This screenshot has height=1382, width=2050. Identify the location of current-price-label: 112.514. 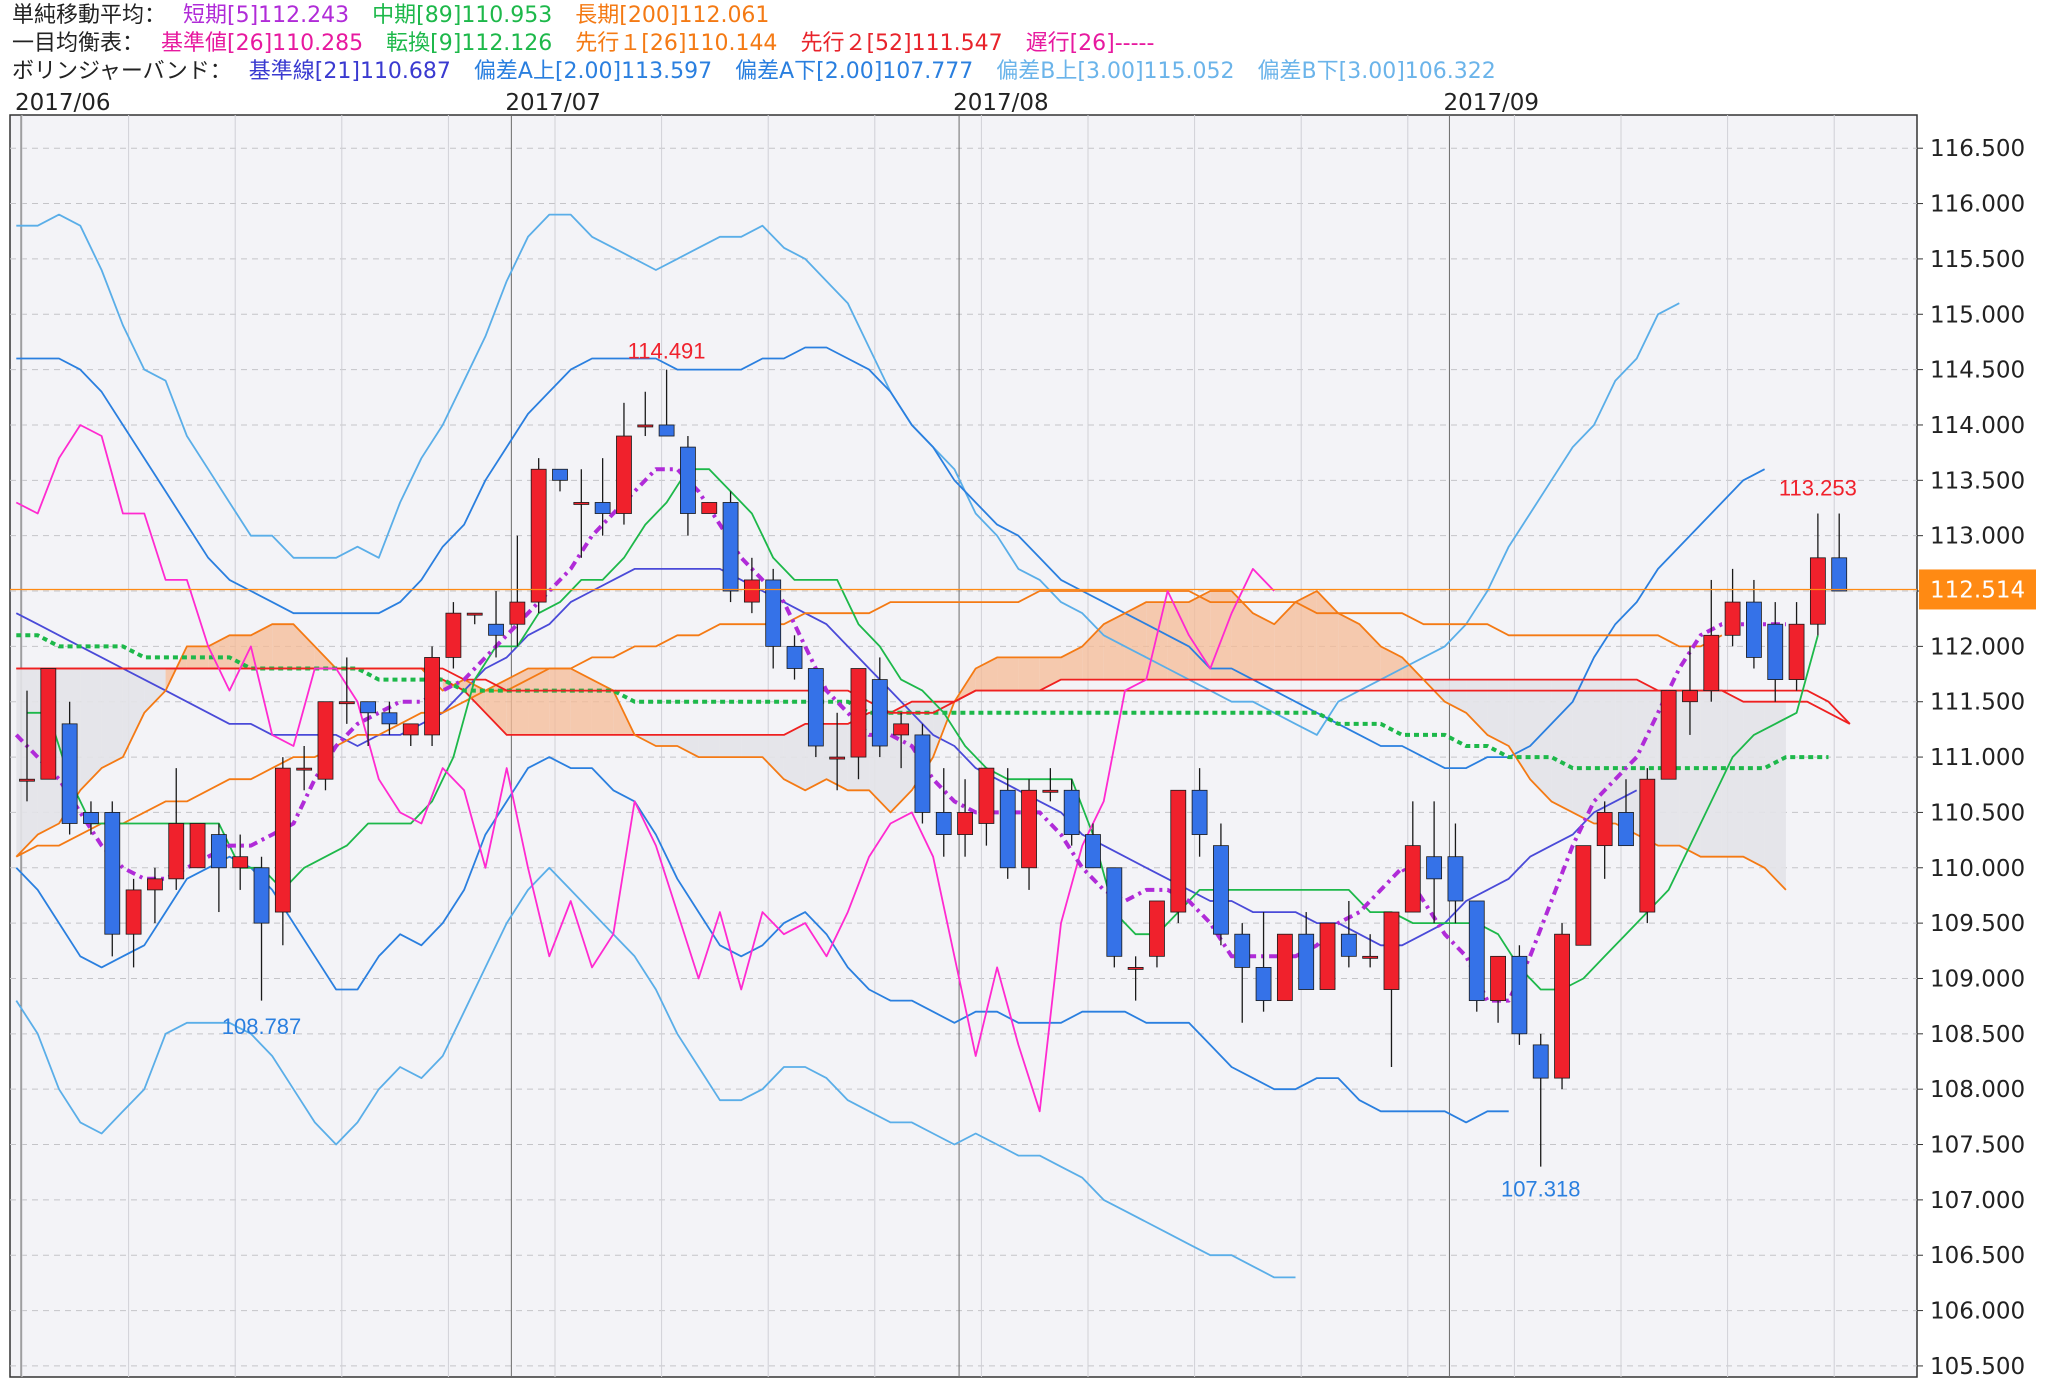
(1977, 590).